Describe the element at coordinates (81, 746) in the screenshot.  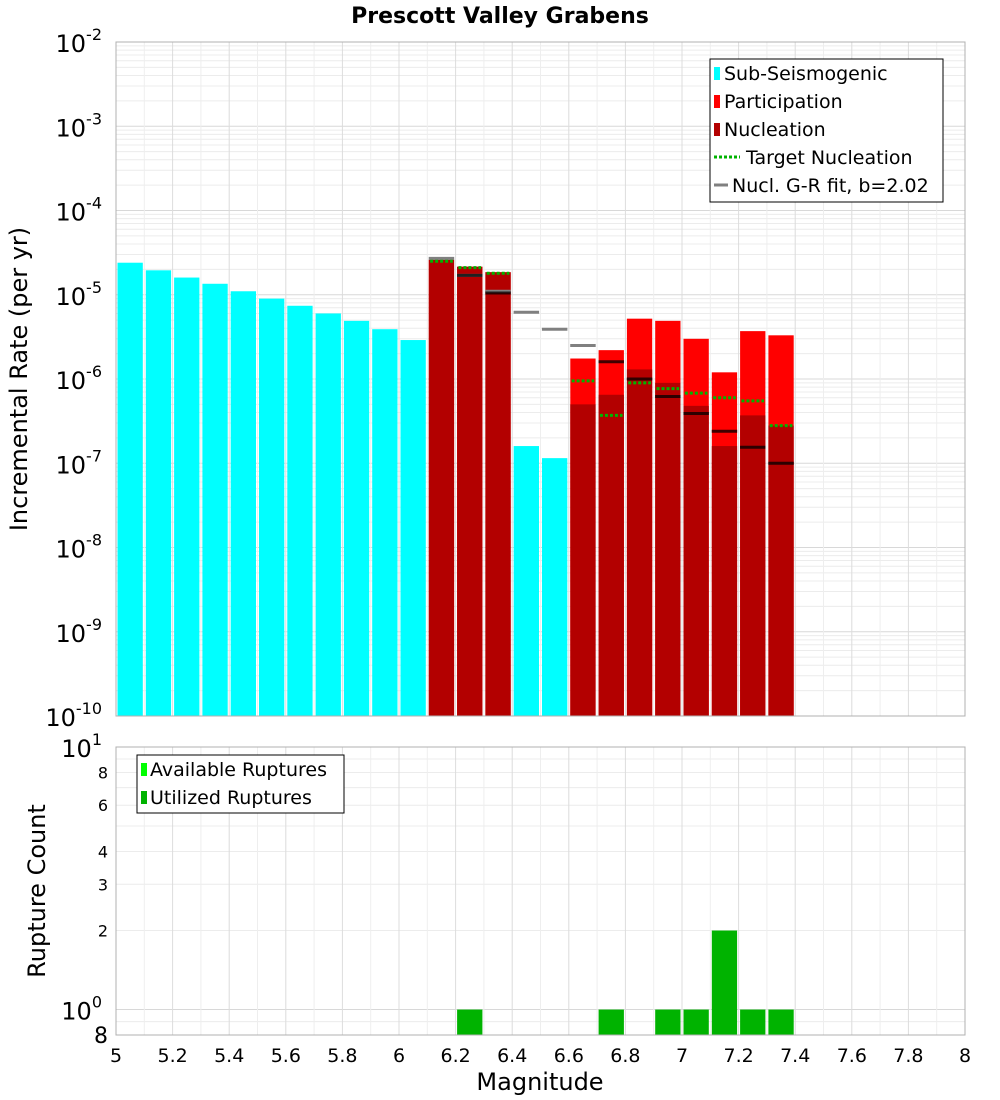
I see `bottom-y-tick-major: 10¹` at that location.